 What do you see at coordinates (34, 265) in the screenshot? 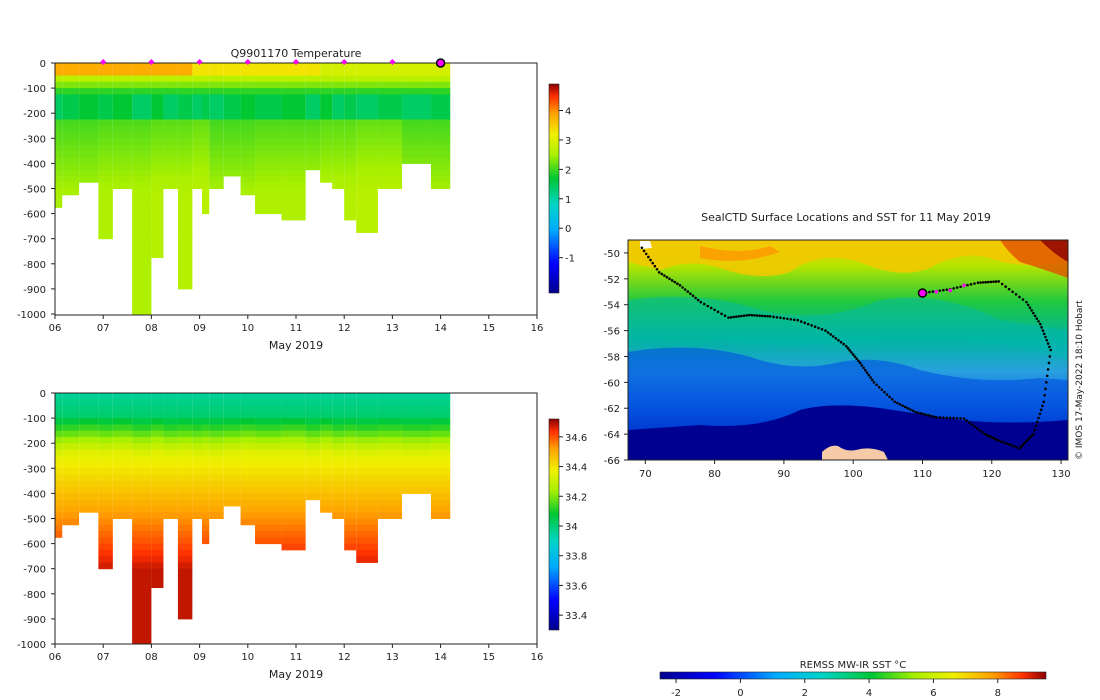
I see `y-tick-label: -800` at bounding box center [34, 265].